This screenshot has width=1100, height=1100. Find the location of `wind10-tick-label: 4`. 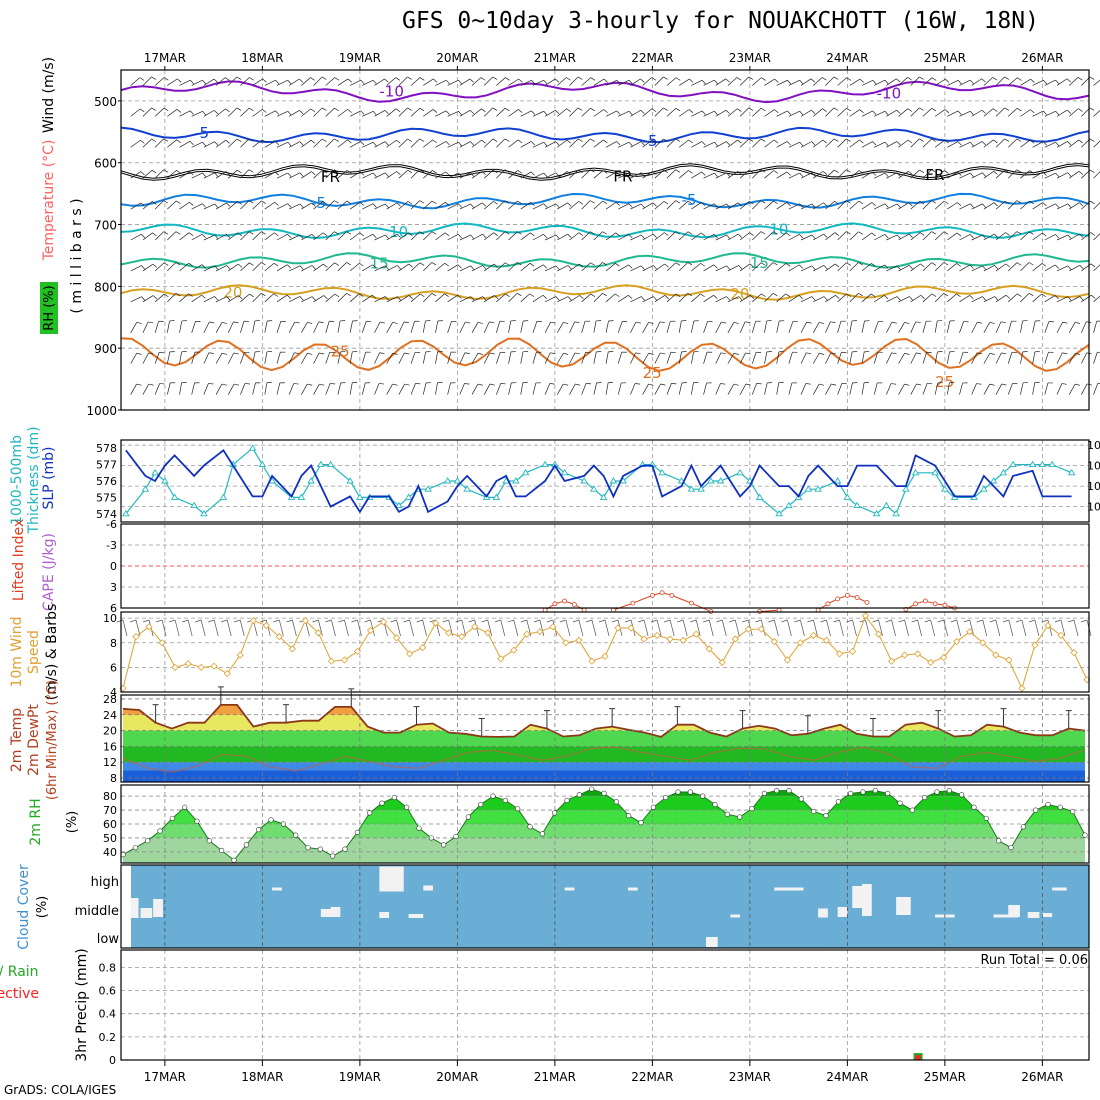

wind10-tick-label: 4 is located at coordinates (113, 692).